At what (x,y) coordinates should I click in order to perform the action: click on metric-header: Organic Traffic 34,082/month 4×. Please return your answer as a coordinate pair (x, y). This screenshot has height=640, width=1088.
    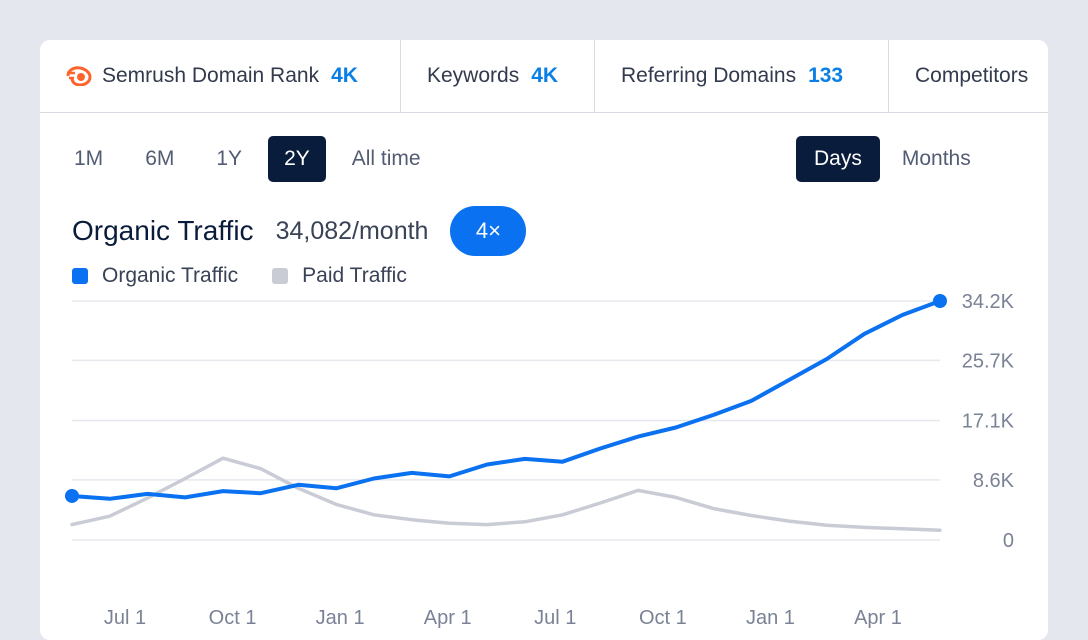
    Looking at the image, I should click on (299, 231).